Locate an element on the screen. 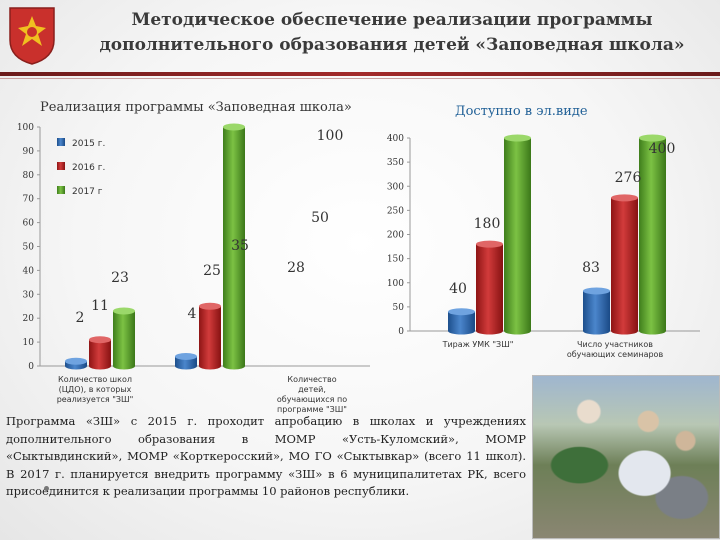 The width and height of the screenshot is (720, 540). left-bar-1-2-top is located at coordinates (234, 127).